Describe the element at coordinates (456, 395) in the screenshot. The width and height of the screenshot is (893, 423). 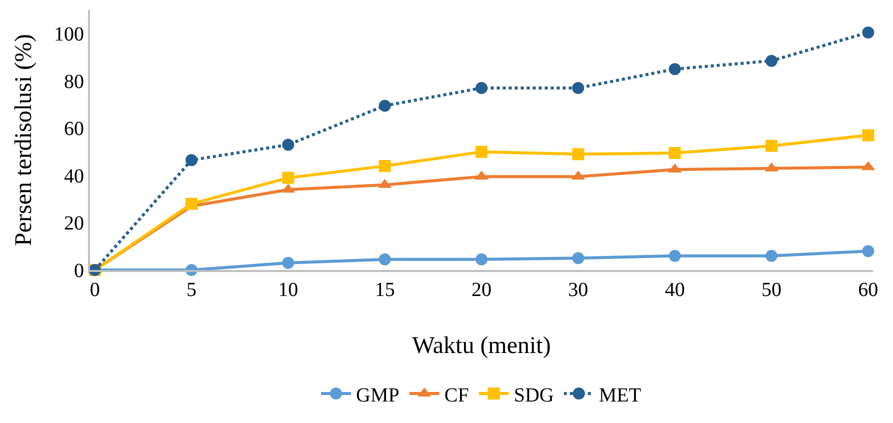
I see `legend-label: CF` at that location.